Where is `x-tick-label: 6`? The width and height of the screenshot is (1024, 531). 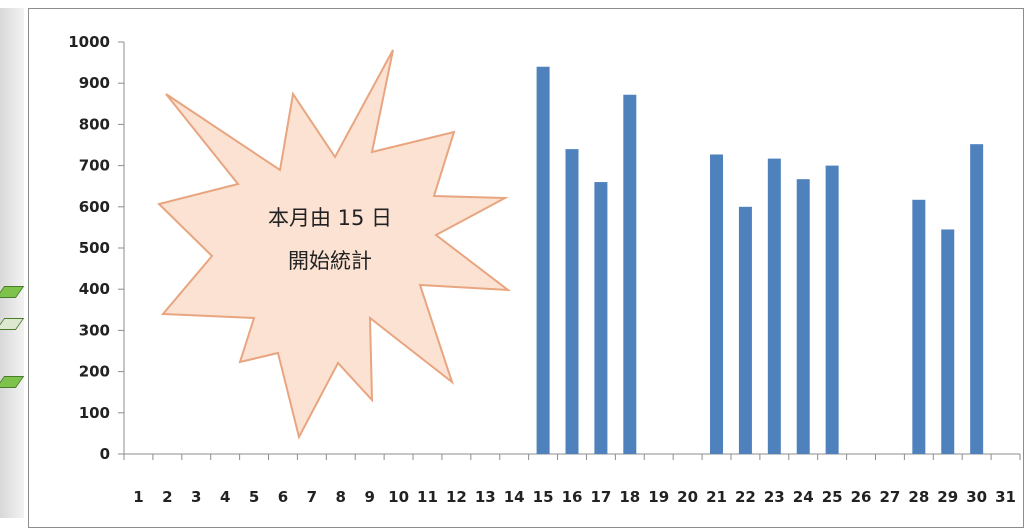
x-tick-label: 6 is located at coordinates (283, 497).